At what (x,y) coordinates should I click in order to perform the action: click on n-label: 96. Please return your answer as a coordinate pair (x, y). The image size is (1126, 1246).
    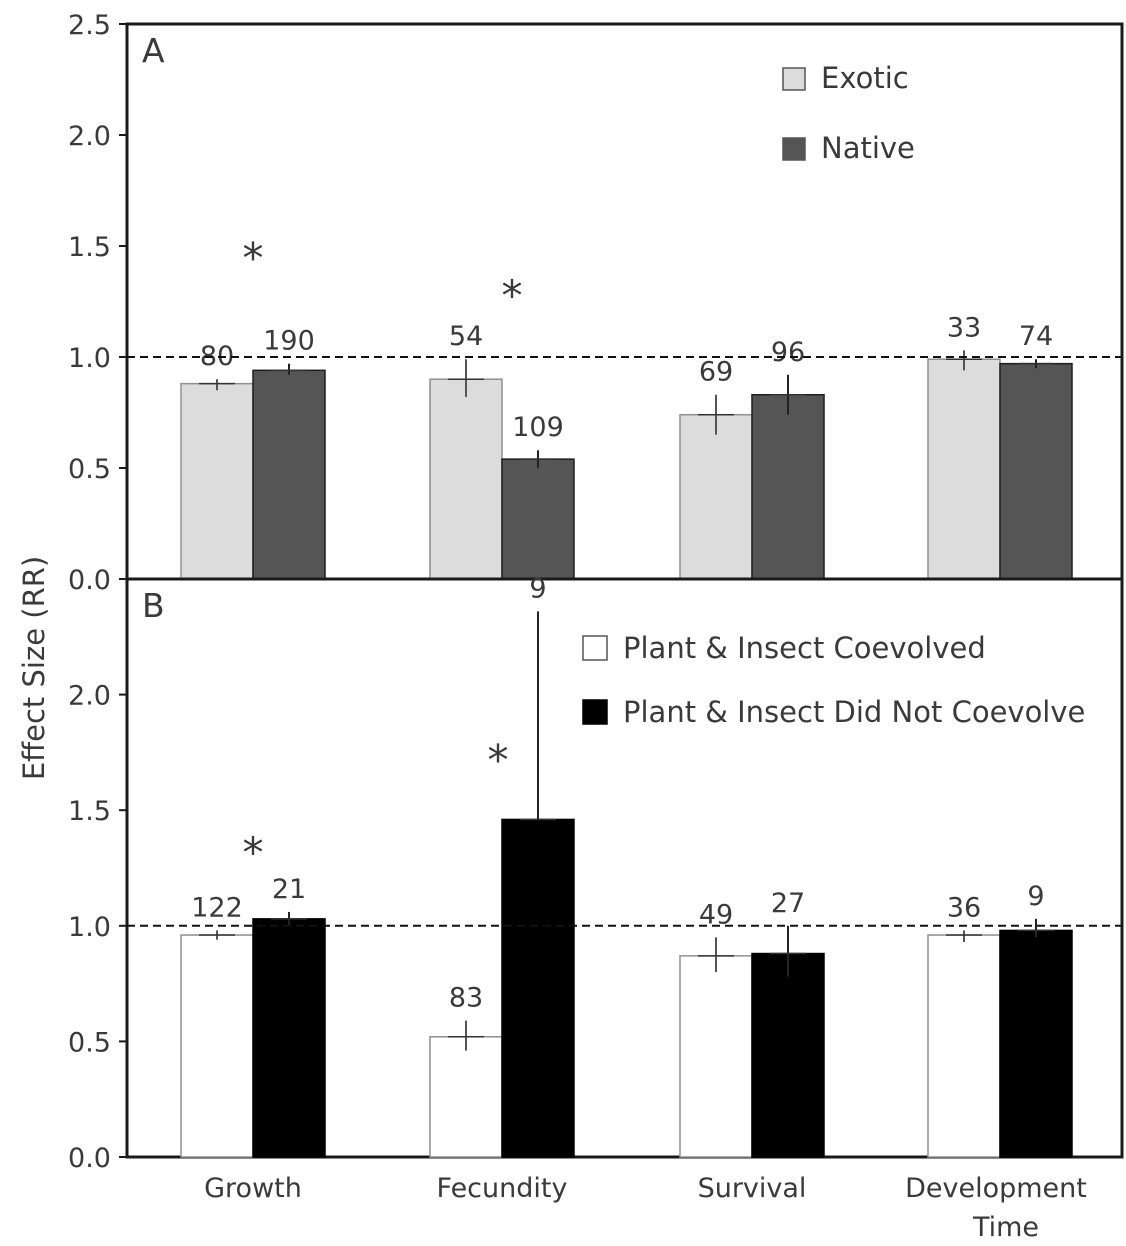
    Looking at the image, I should click on (788, 352).